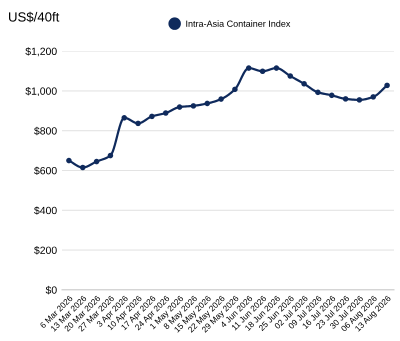 This screenshot has height=341, width=400. What do you see at coordinates (41, 51) in the screenshot?
I see `y-tick-label: $1,200` at bounding box center [41, 51].